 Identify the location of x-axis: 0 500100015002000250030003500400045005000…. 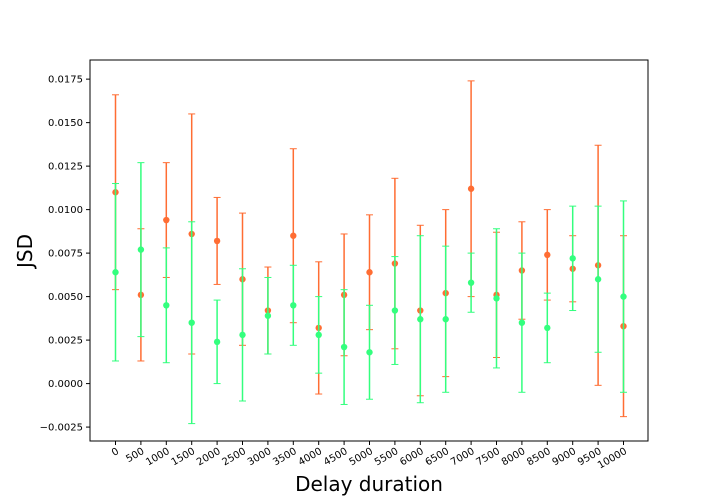
(369, 456).